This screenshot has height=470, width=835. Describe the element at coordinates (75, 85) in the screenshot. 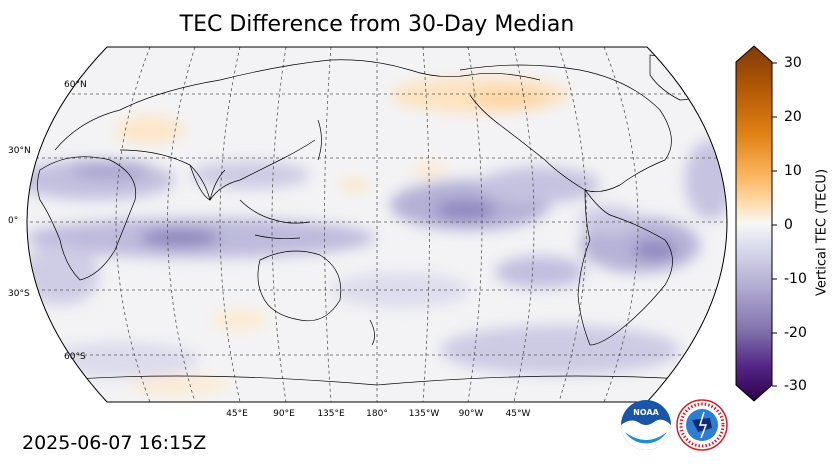

I see `lat-label: 60°N` at that location.